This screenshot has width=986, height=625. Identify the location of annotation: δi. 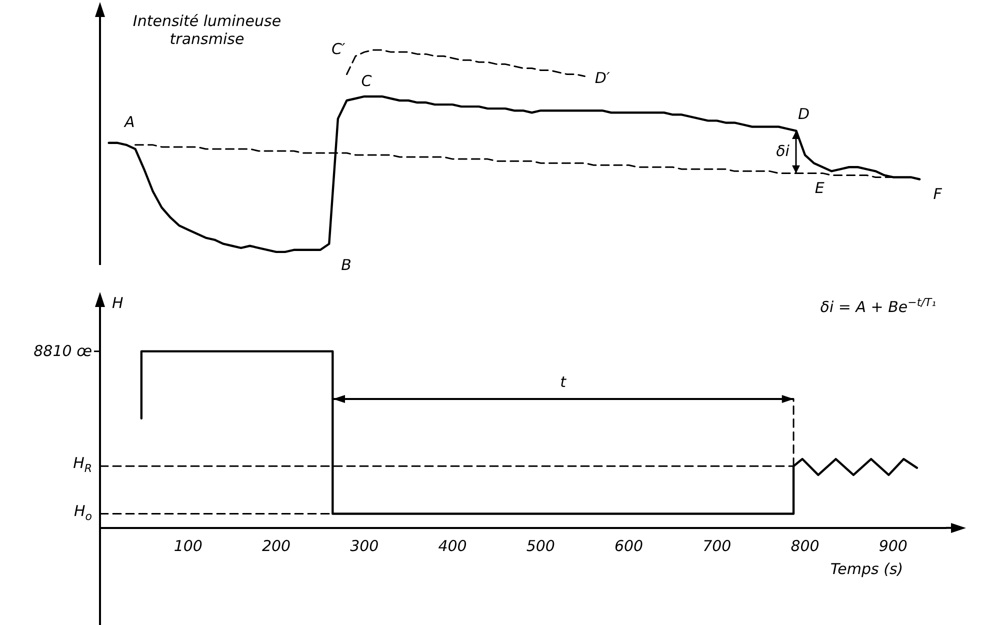
(783, 151).